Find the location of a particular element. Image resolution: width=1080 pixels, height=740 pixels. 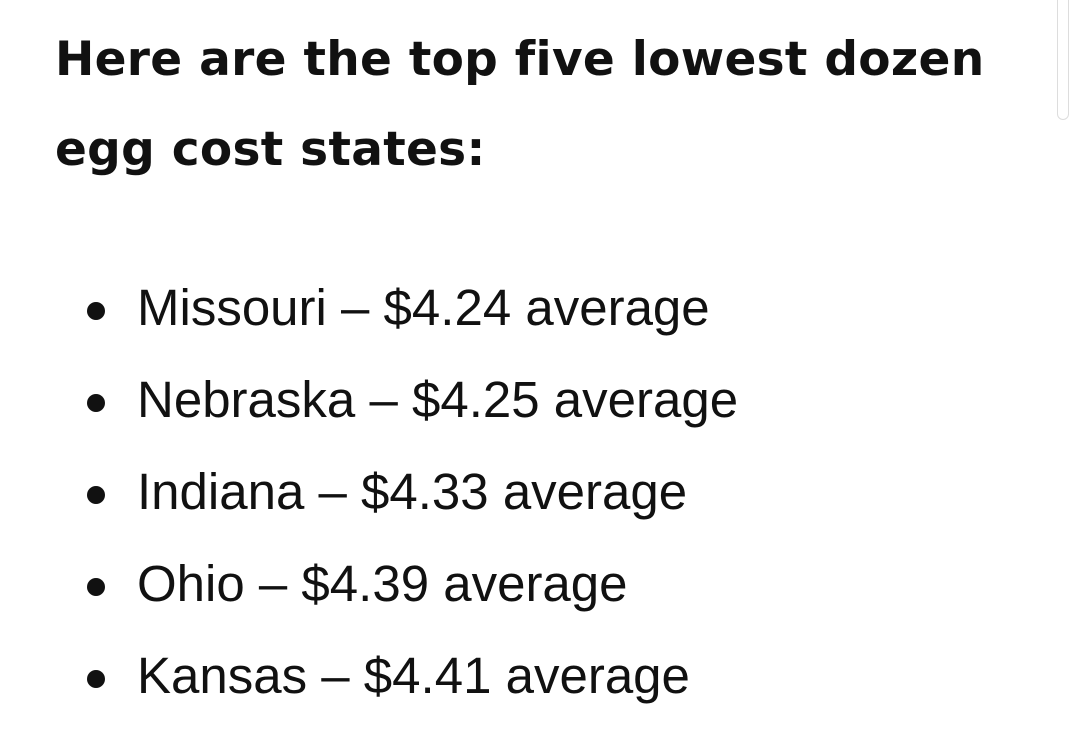

scrollbar is located at coordinates (1063, 60).